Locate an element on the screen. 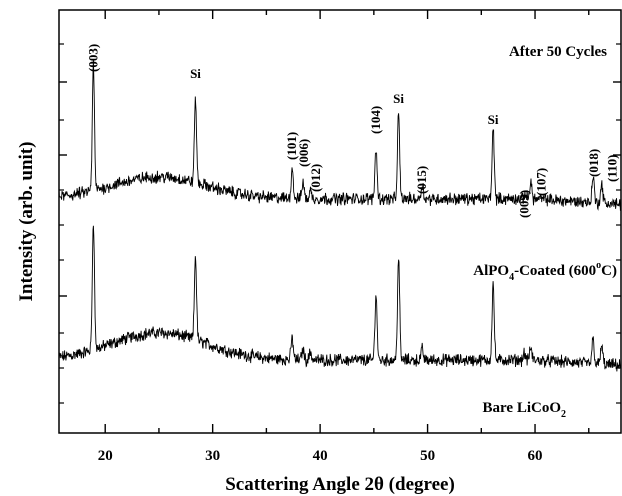 Image resolution: width=622 pixels, height=496 pixels. peak-label-012: (012) is located at coordinates (315, 178).